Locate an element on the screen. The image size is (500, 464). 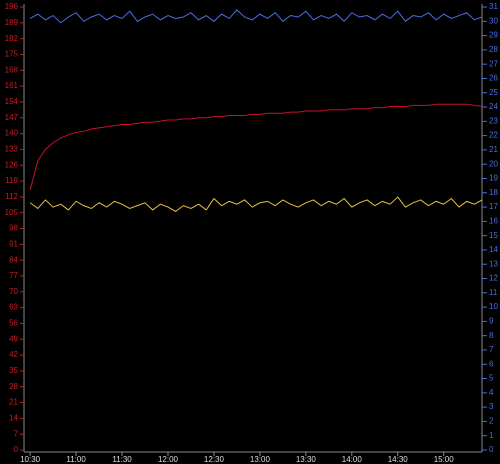
y2-tick-label: 7 is located at coordinates (491, 349).